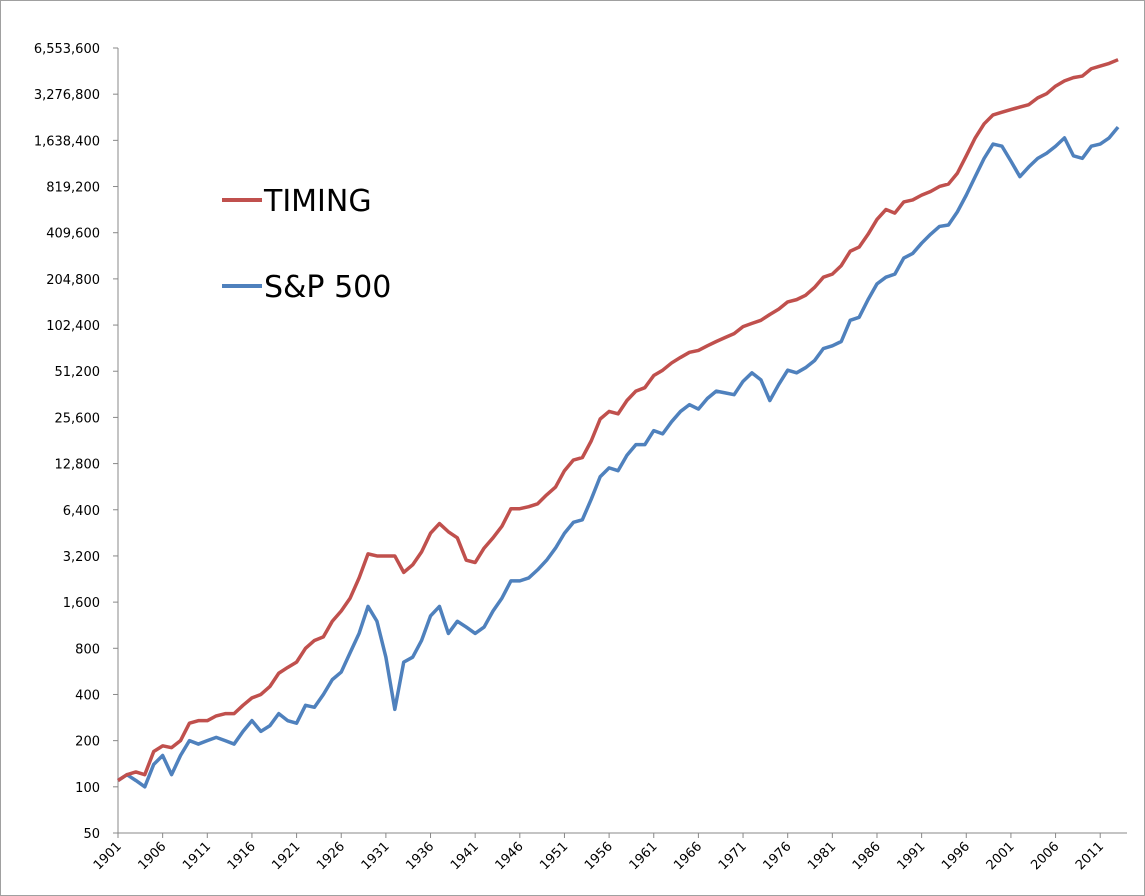  Describe the element at coordinates (327, 287) in the screenshot. I see `legend-label: S&P 500` at that location.